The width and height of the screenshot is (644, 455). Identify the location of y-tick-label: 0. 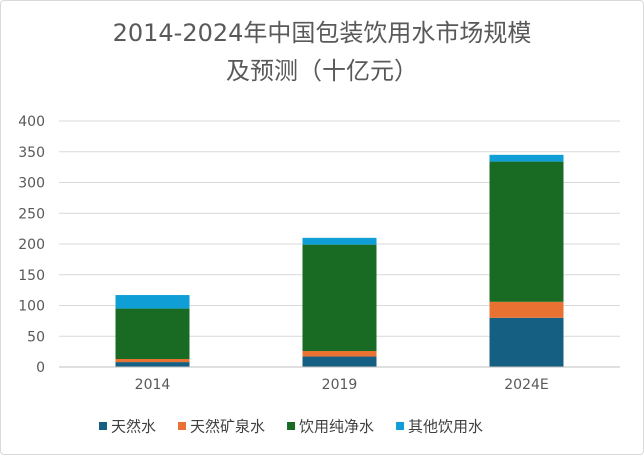
(40, 368).